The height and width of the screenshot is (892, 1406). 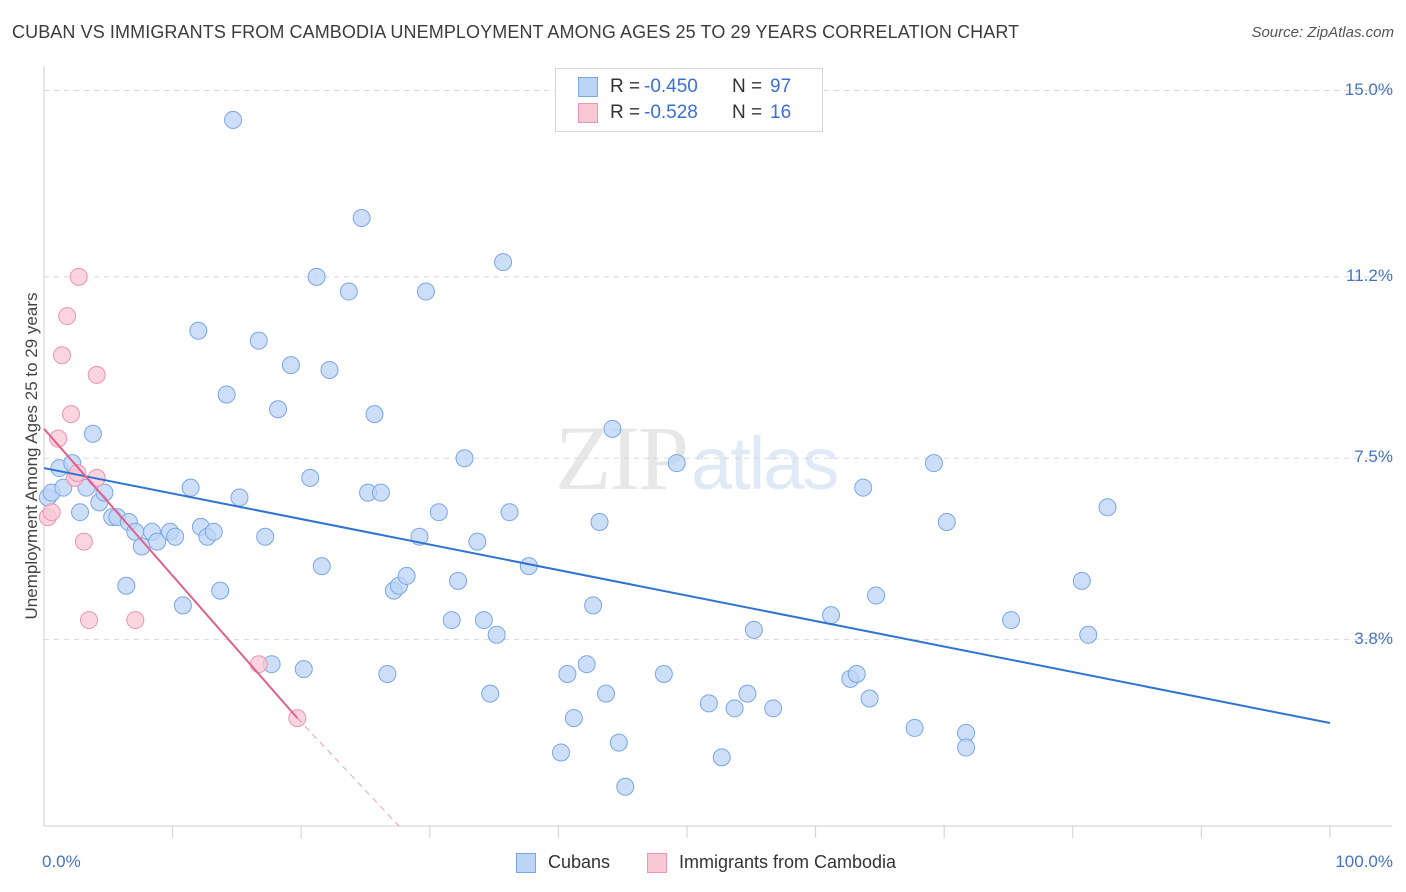 What do you see at coordinates (684, 87) in the screenshot?
I see `legend-row-cubans: R = -0.450 N = 97` at bounding box center [684, 87].